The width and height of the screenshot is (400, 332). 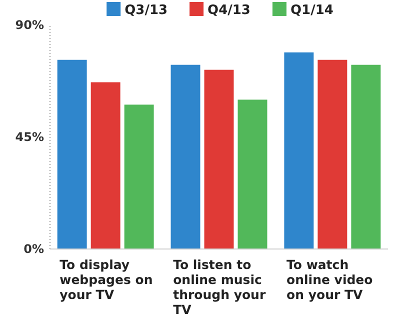 What do you see at coordinates (29, 137) in the screenshot?
I see `y-tick-label: 45%` at bounding box center [29, 137].